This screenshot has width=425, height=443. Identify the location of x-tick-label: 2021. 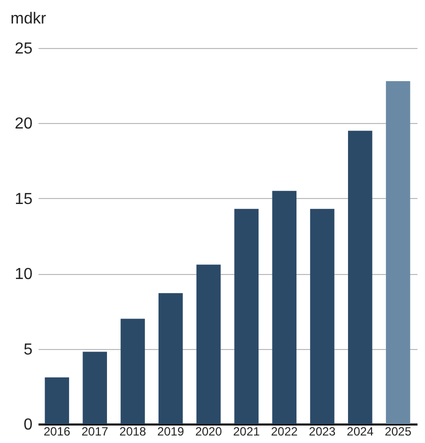
(246, 431).